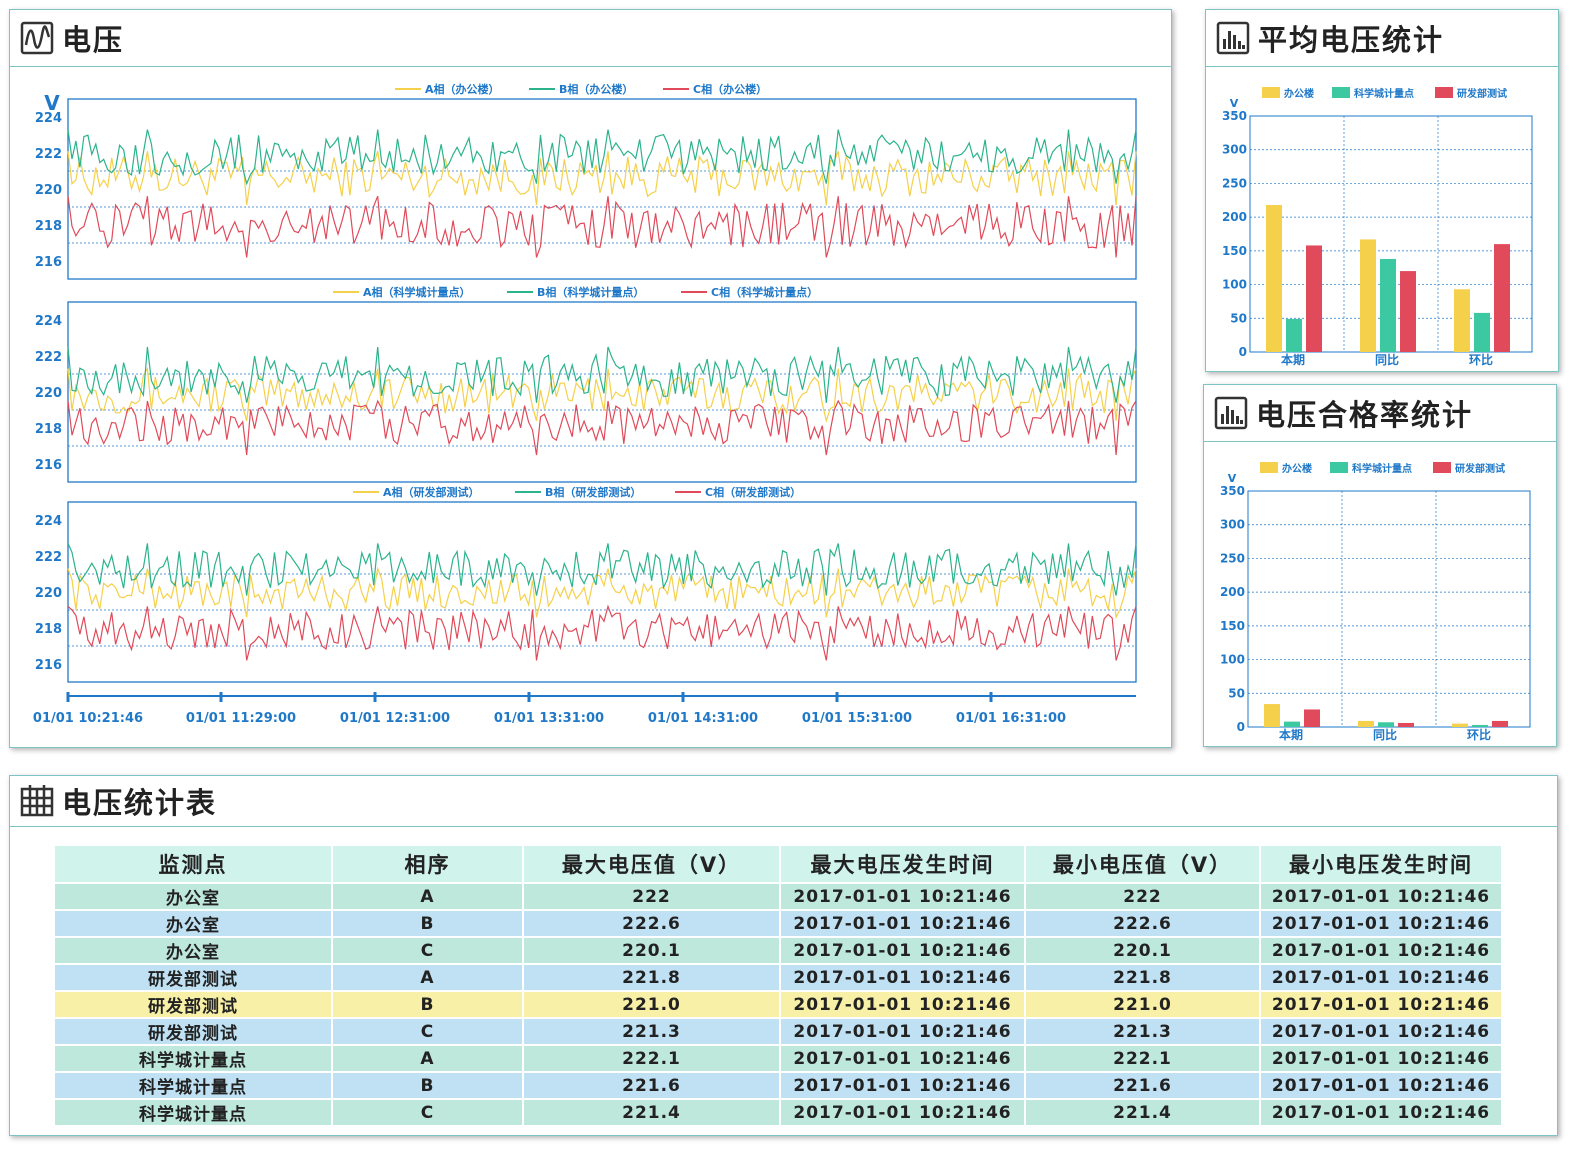  I want to click on legend-label: C相（研发部测试）, so click(753, 492).